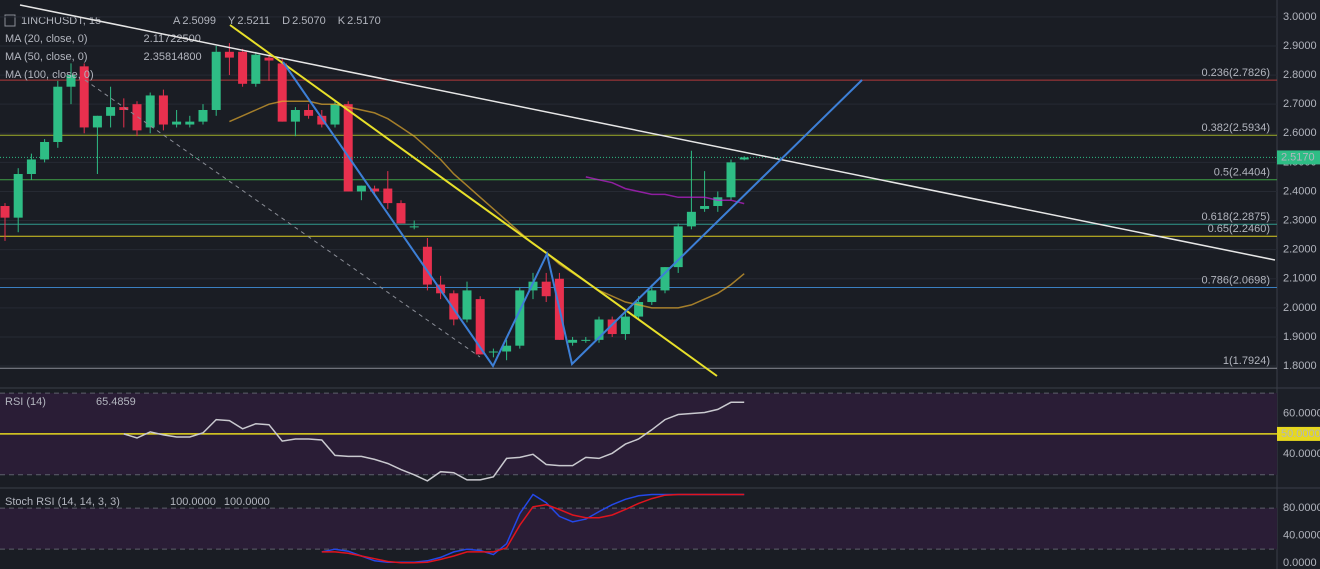  What do you see at coordinates (46, 39) in the screenshot?
I see `legend-label: MA (20, close, 0)` at bounding box center [46, 39].